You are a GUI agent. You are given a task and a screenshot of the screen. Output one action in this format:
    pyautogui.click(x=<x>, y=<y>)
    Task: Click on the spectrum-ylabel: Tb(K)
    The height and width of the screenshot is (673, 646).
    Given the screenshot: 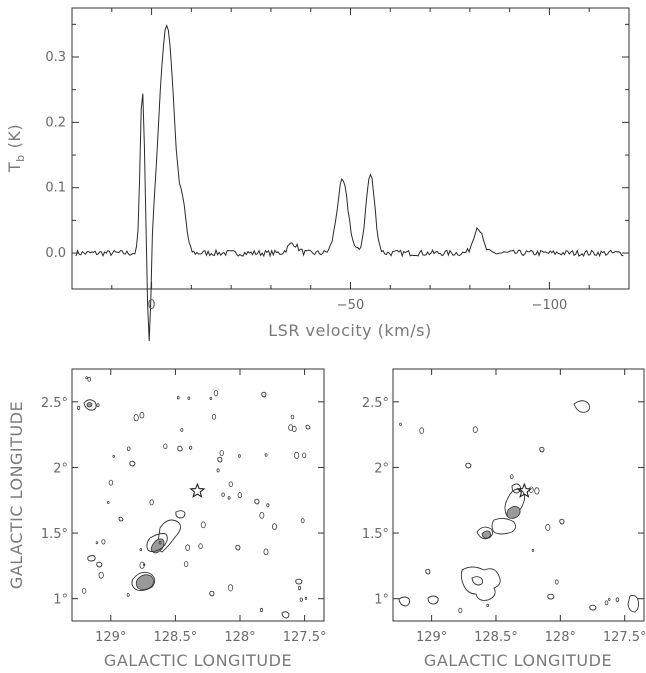 What is the action you would take?
    pyautogui.click(x=16, y=148)
    